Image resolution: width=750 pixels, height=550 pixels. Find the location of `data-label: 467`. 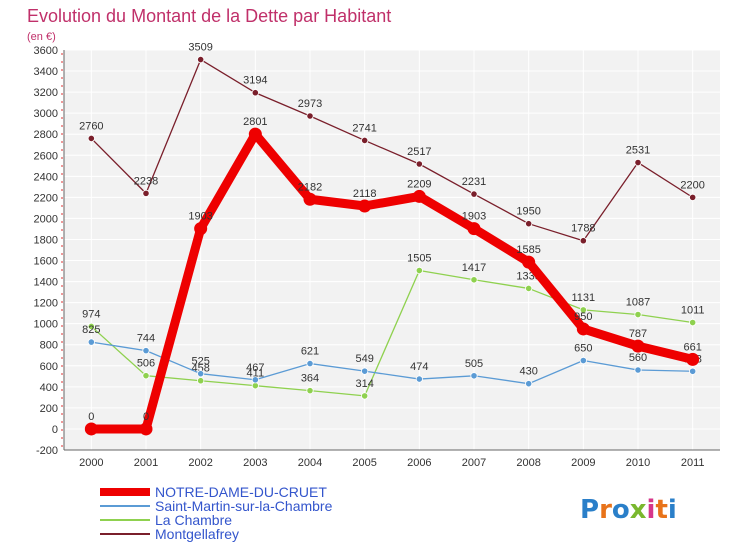

data-label: 467 is located at coordinates (255, 368).